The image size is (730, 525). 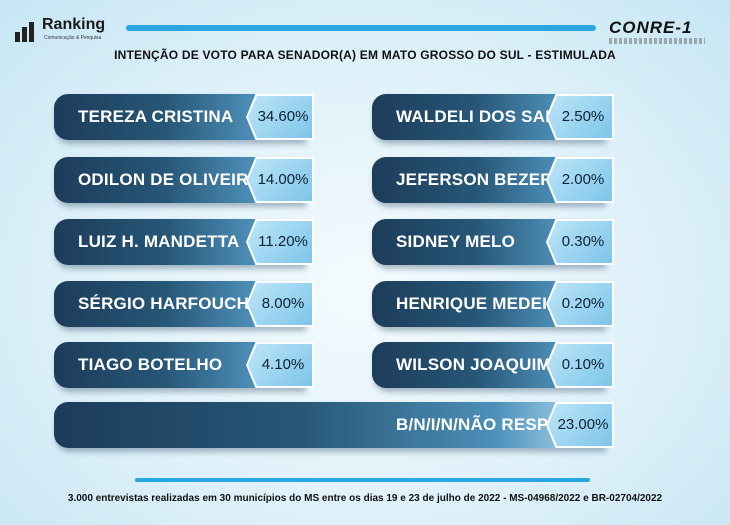 I want to click on value-label: 0.20%, so click(x=583, y=303).